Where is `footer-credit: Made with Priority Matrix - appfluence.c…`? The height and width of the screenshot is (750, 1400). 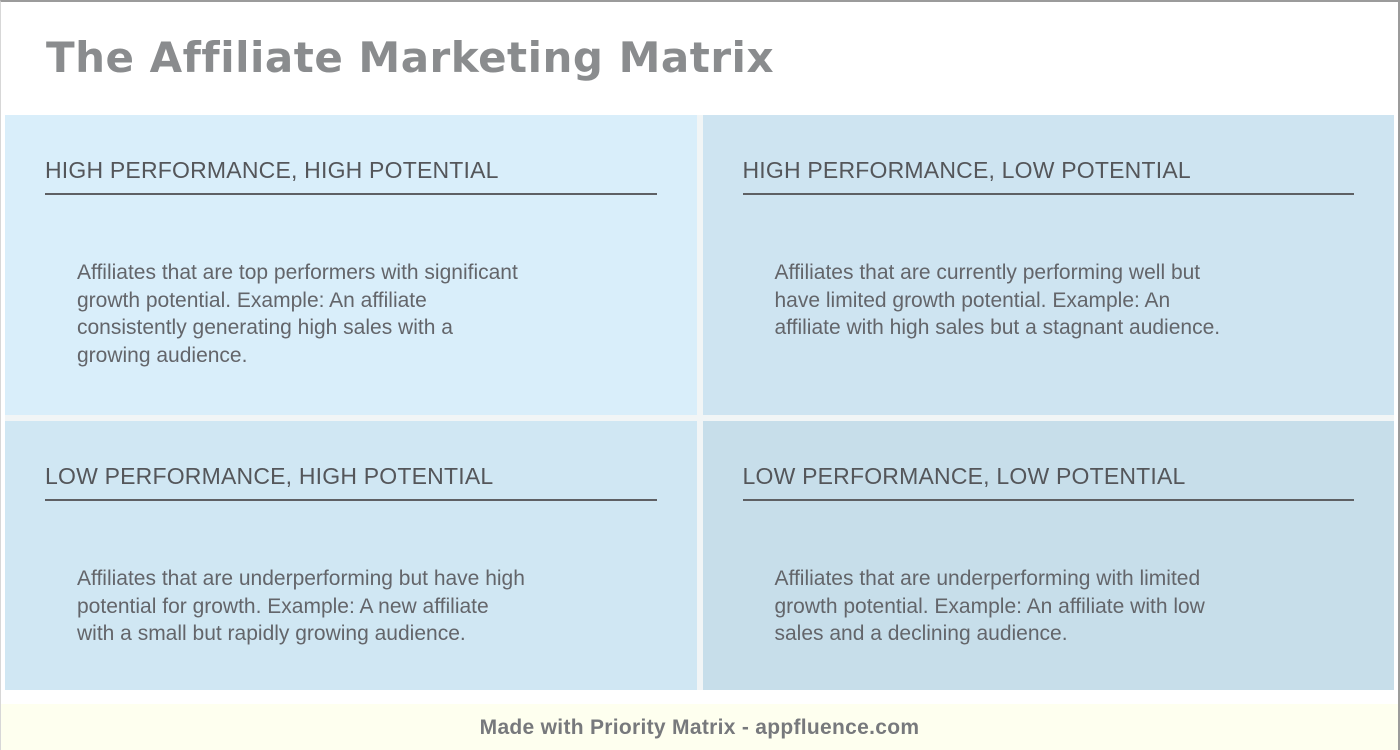
footer-credit: Made with Priority Matrix - appfluence.c… is located at coordinates (699, 727).